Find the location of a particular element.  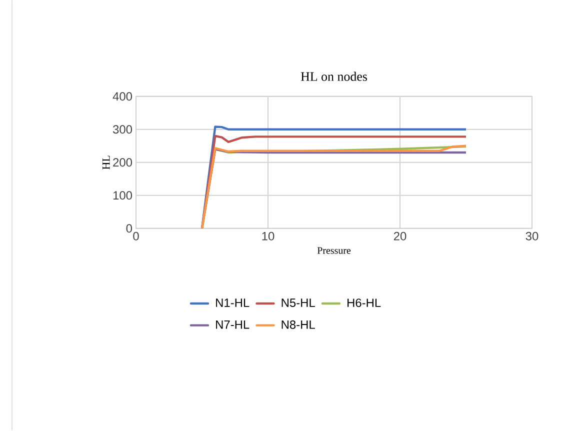

x-tick-label: 0 is located at coordinates (136, 236).